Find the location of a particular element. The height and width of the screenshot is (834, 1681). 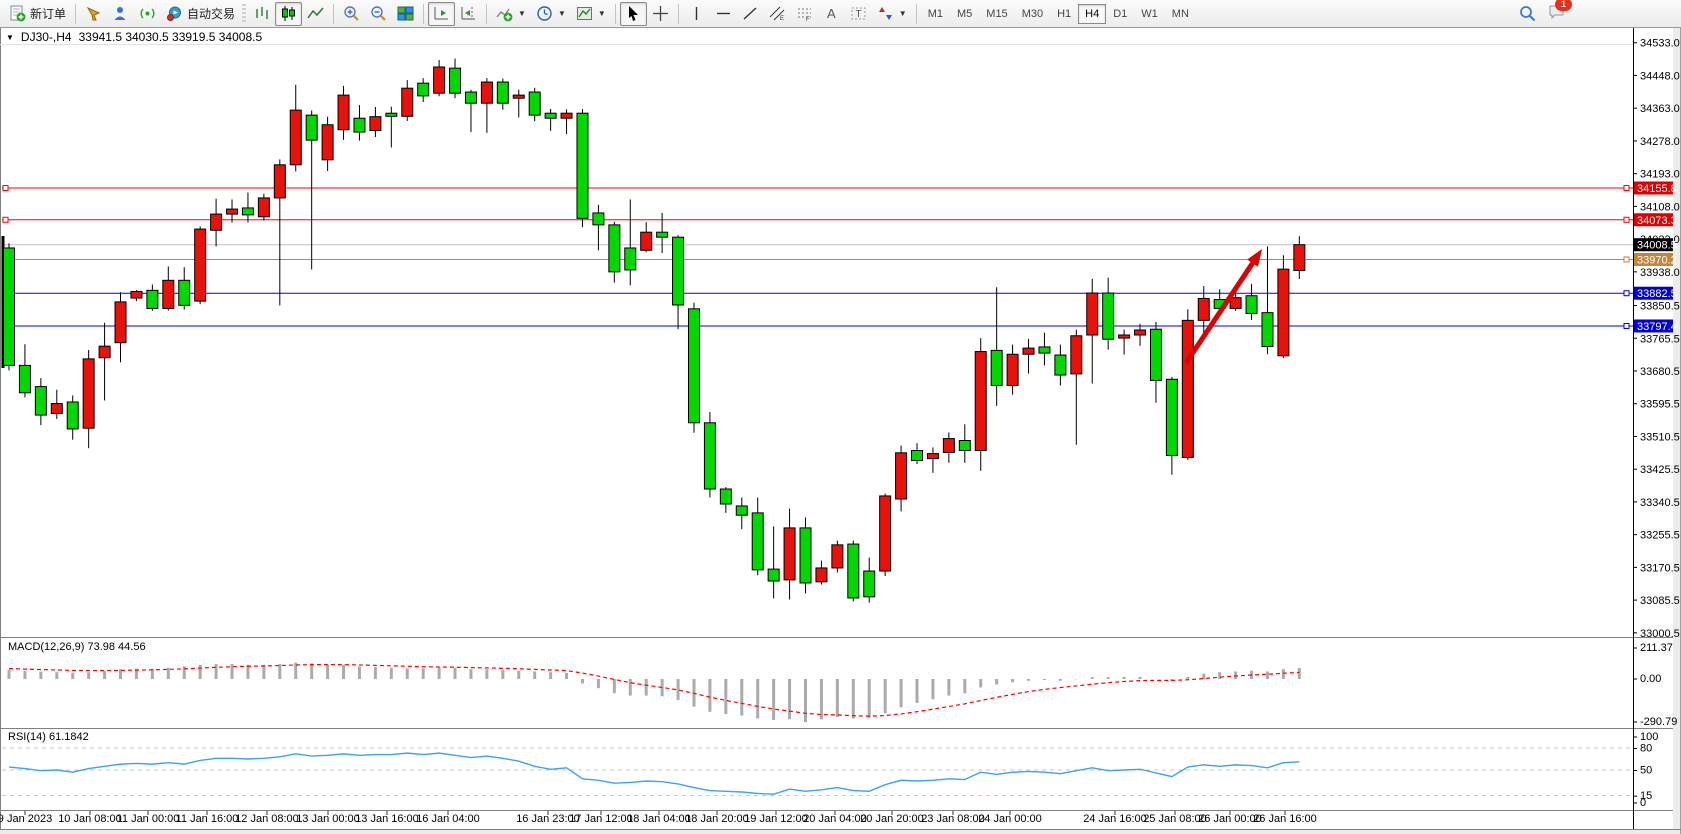

fibonacci-button: F is located at coordinates (804, 14).